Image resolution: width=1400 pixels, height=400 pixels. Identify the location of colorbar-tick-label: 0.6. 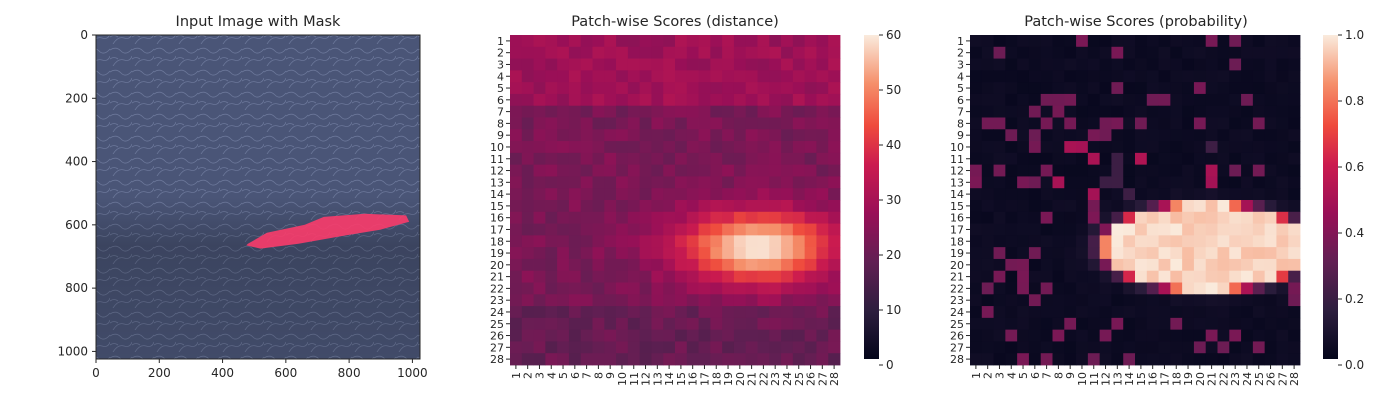
(1354, 167).